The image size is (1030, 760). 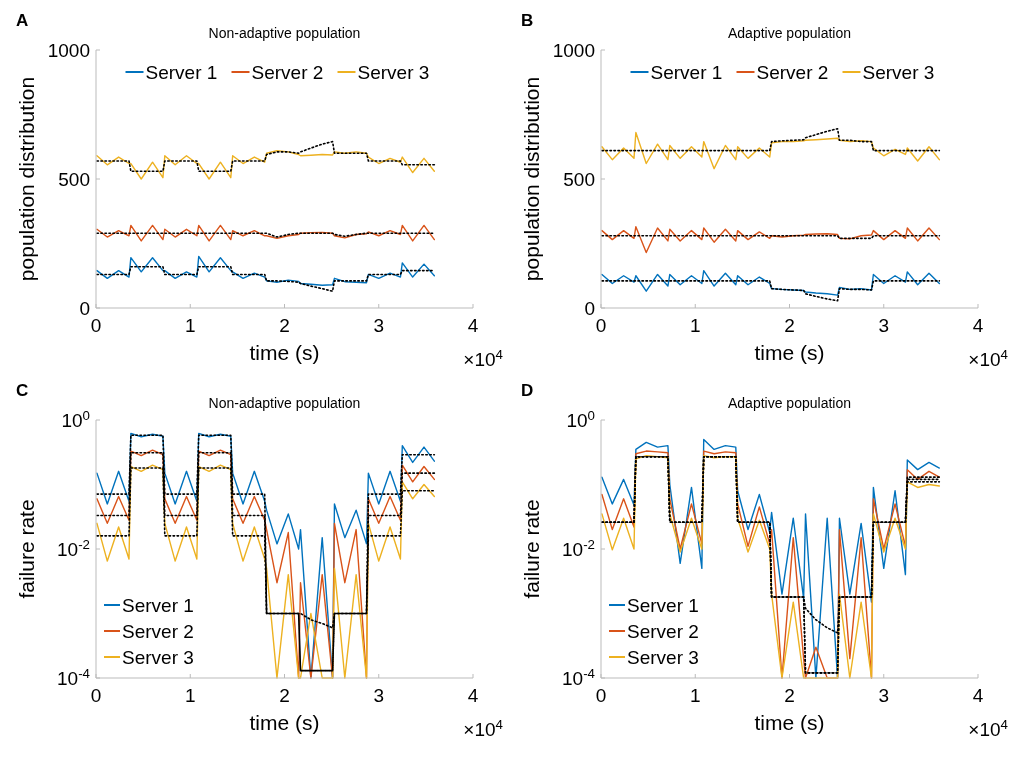 I want to click on text: C, so click(x=22, y=390).